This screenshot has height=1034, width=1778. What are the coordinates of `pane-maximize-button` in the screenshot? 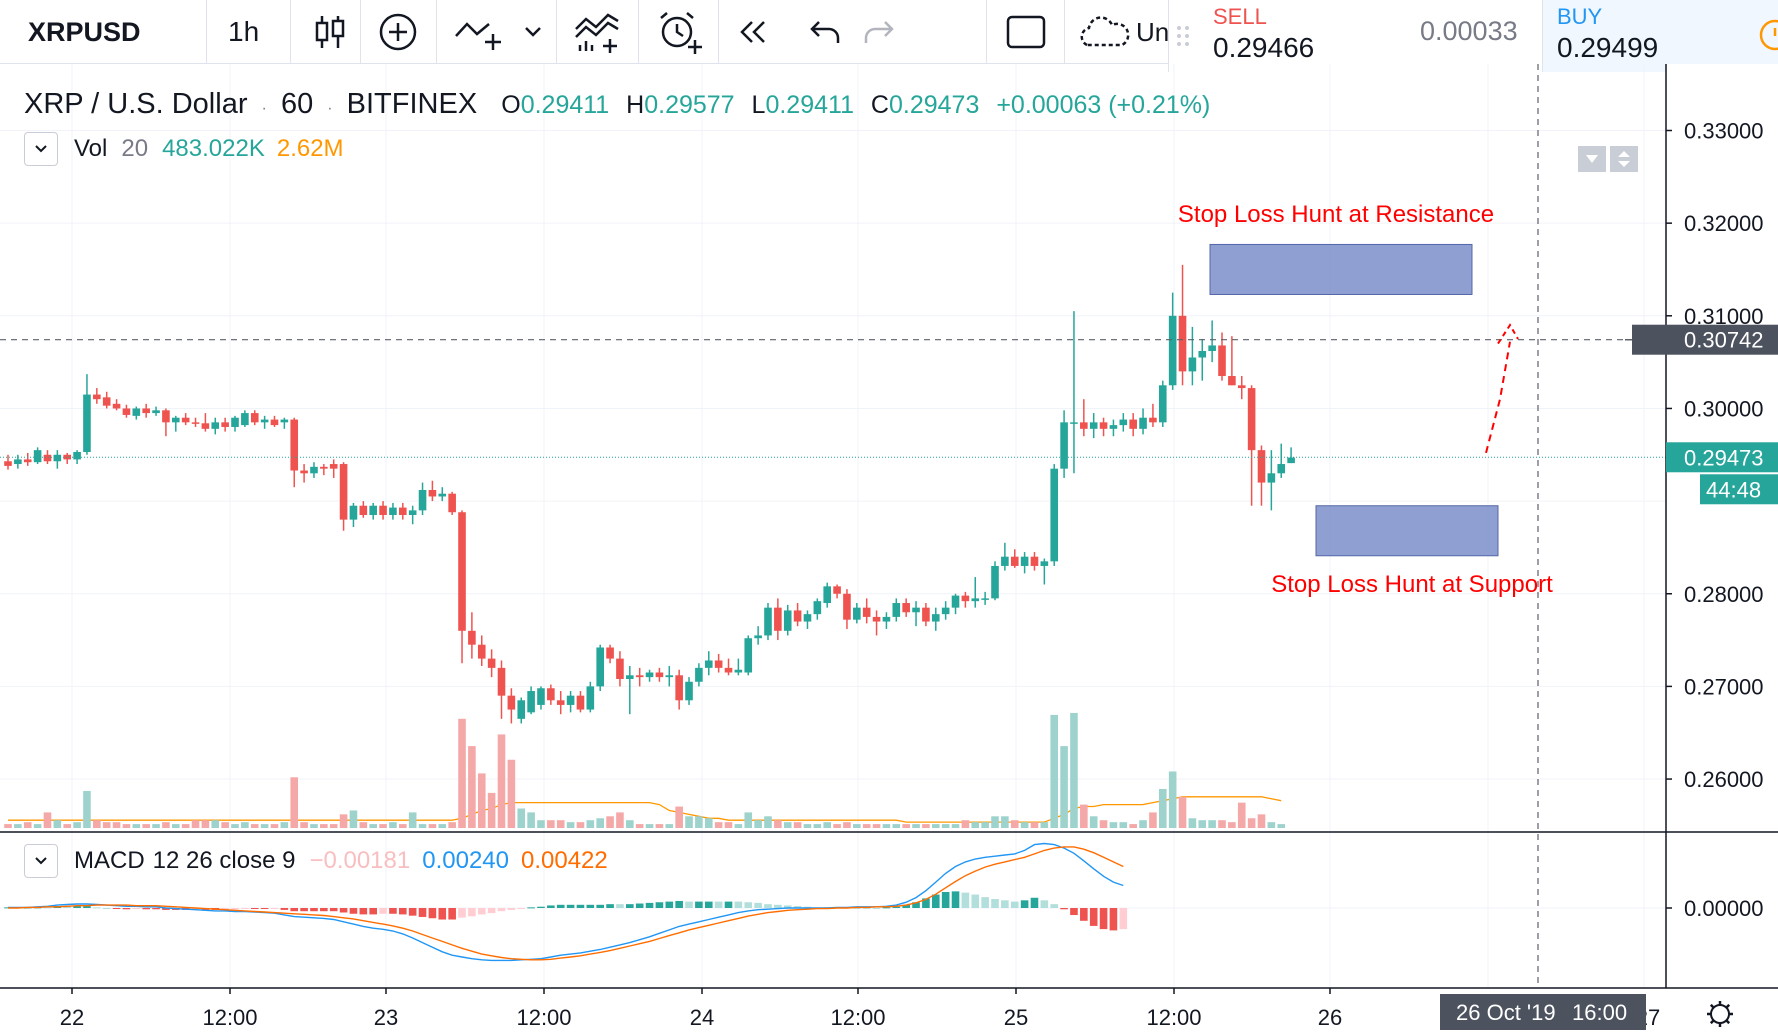 It's located at (1624, 159).